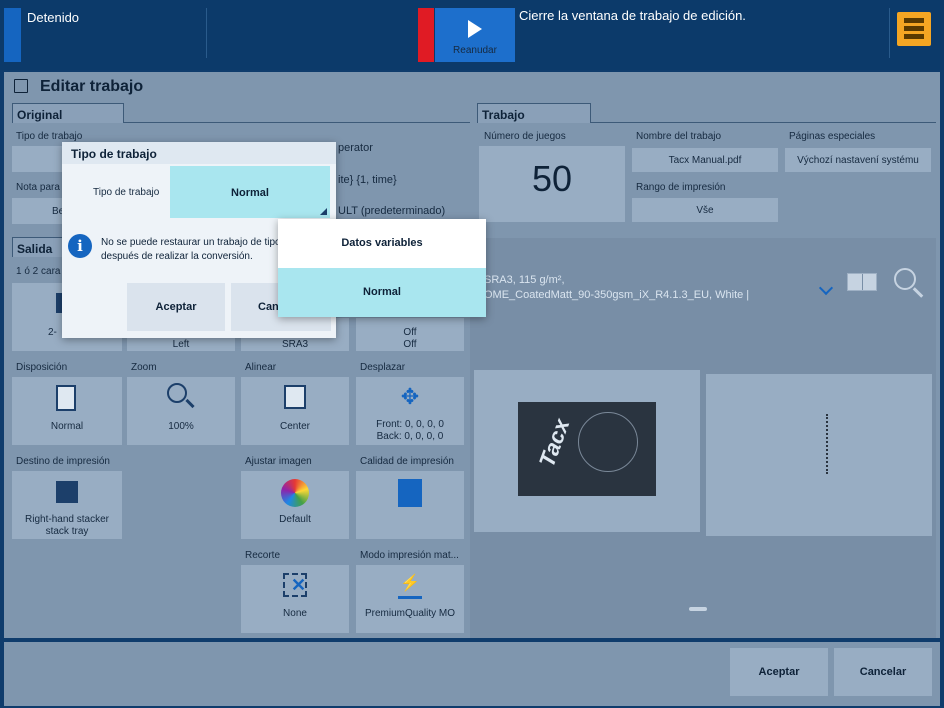 This screenshot has width=944, height=708. What do you see at coordinates (534, 113) in the screenshot?
I see `tab-trabajo: Trabajo` at bounding box center [534, 113].